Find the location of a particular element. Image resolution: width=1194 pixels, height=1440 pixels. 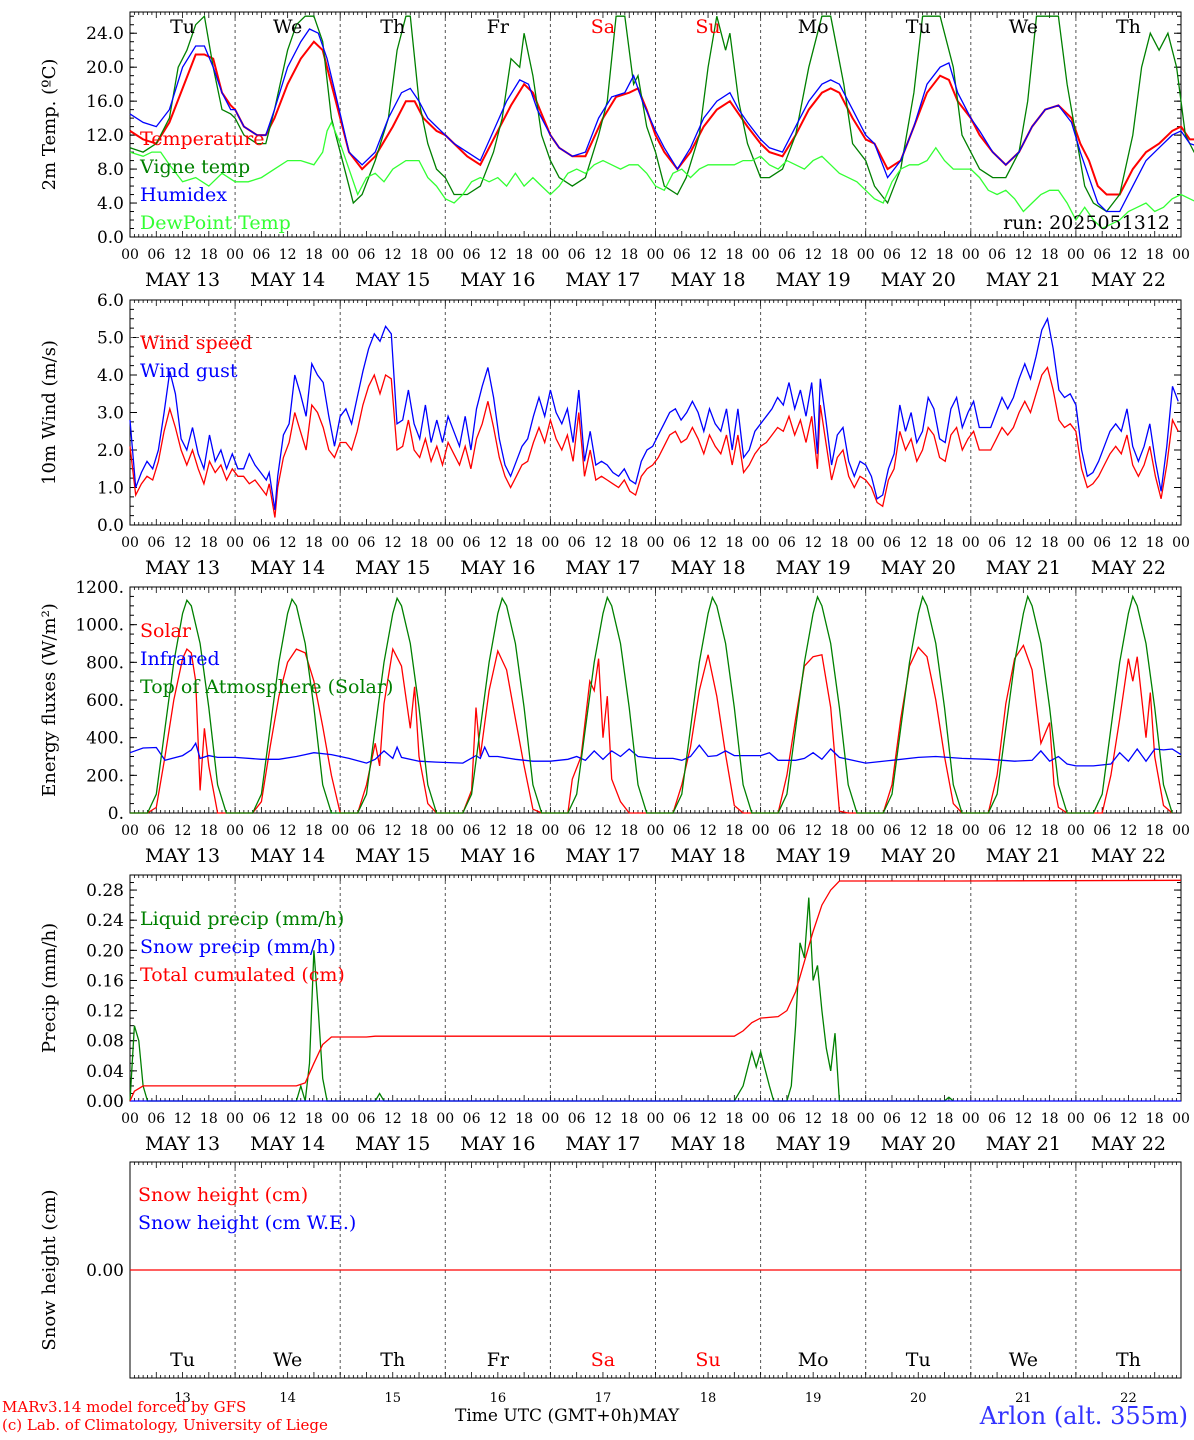

day-label: MAY 13 is located at coordinates (182, 280).